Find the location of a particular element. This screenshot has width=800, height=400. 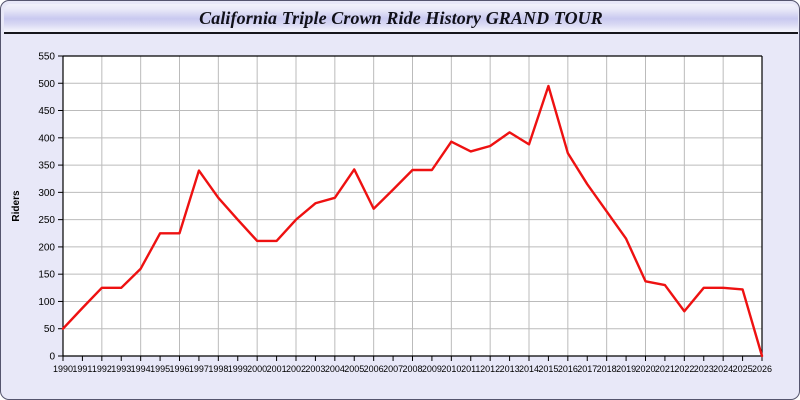

x-axis-tick-label: 2019 is located at coordinates (626, 369).